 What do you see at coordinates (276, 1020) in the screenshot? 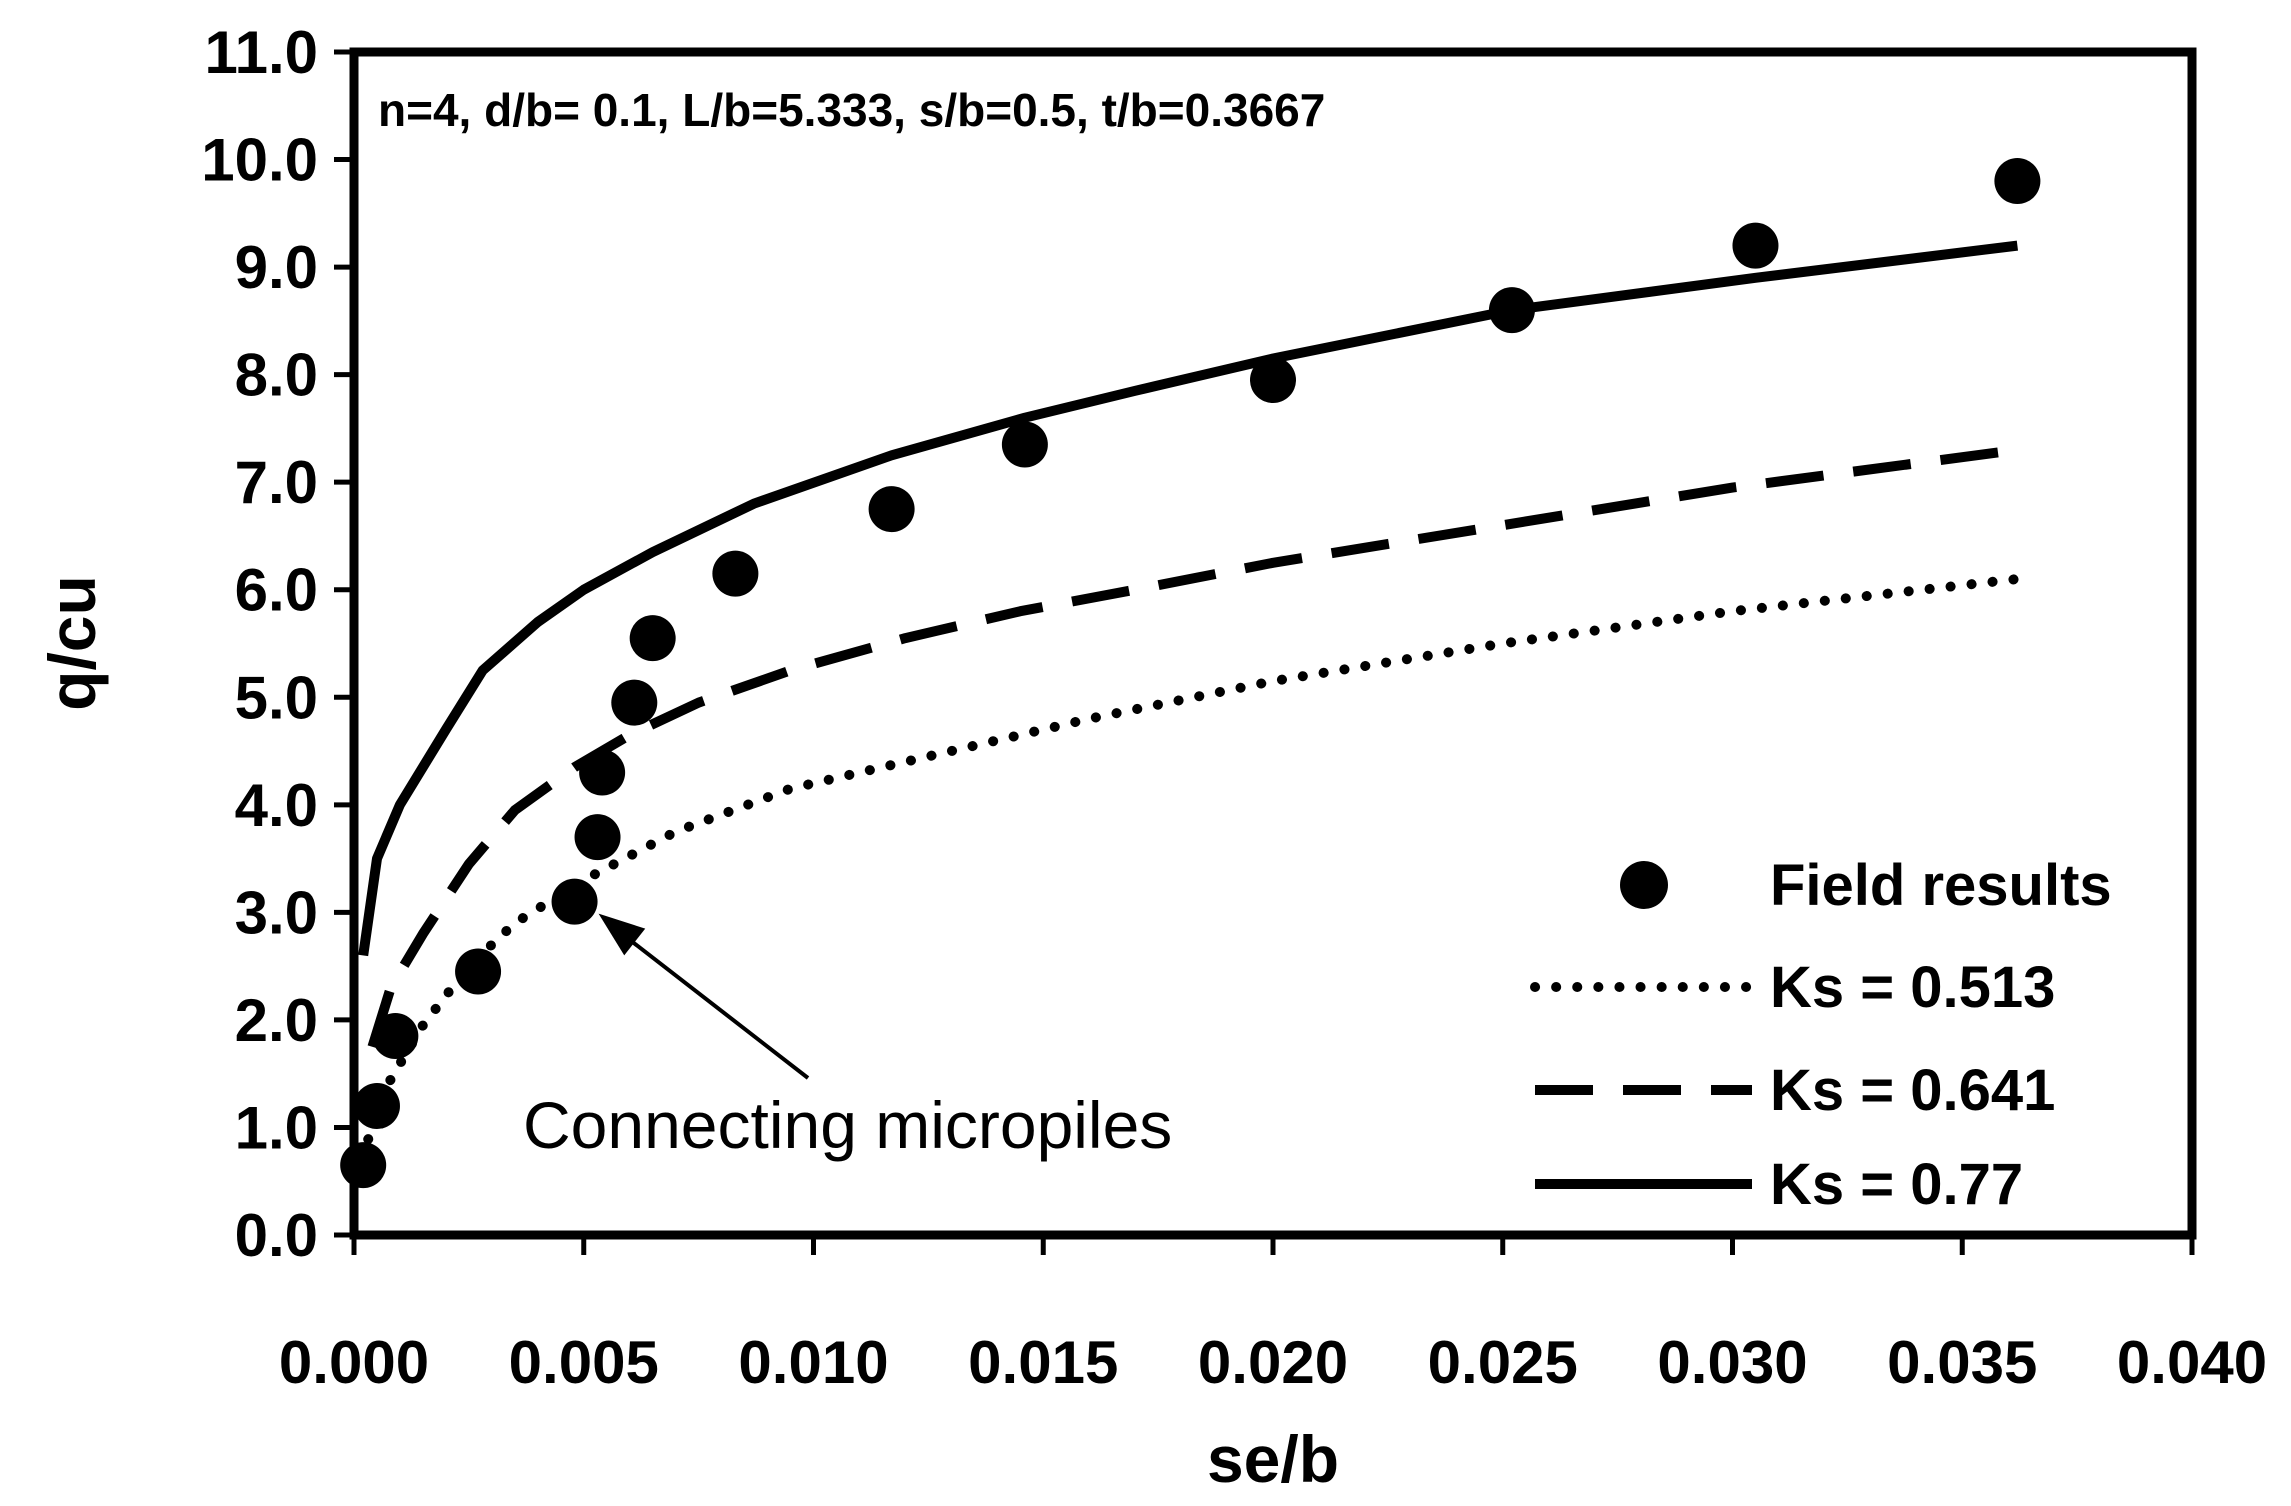
I see `y-tick-label: 2.0` at bounding box center [276, 1020].